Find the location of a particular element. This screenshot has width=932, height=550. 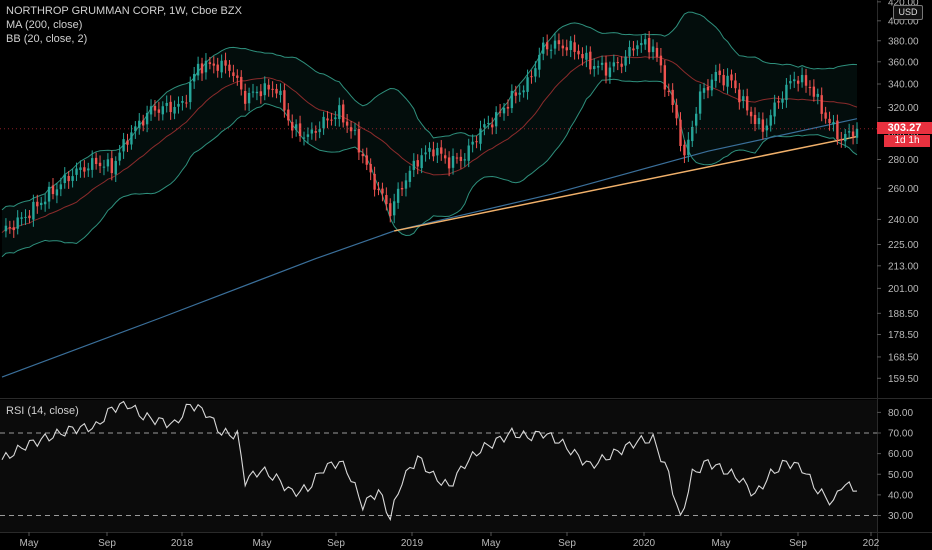

bb-legend: BB (20, close, 2) is located at coordinates (47, 39).